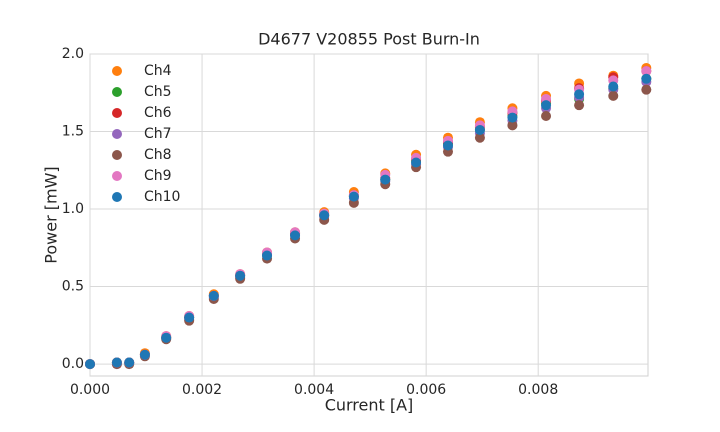 Image resolution: width=720 pixels, height=432 pixels. I want to click on x-tick-label: 0.002, so click(202, 390).